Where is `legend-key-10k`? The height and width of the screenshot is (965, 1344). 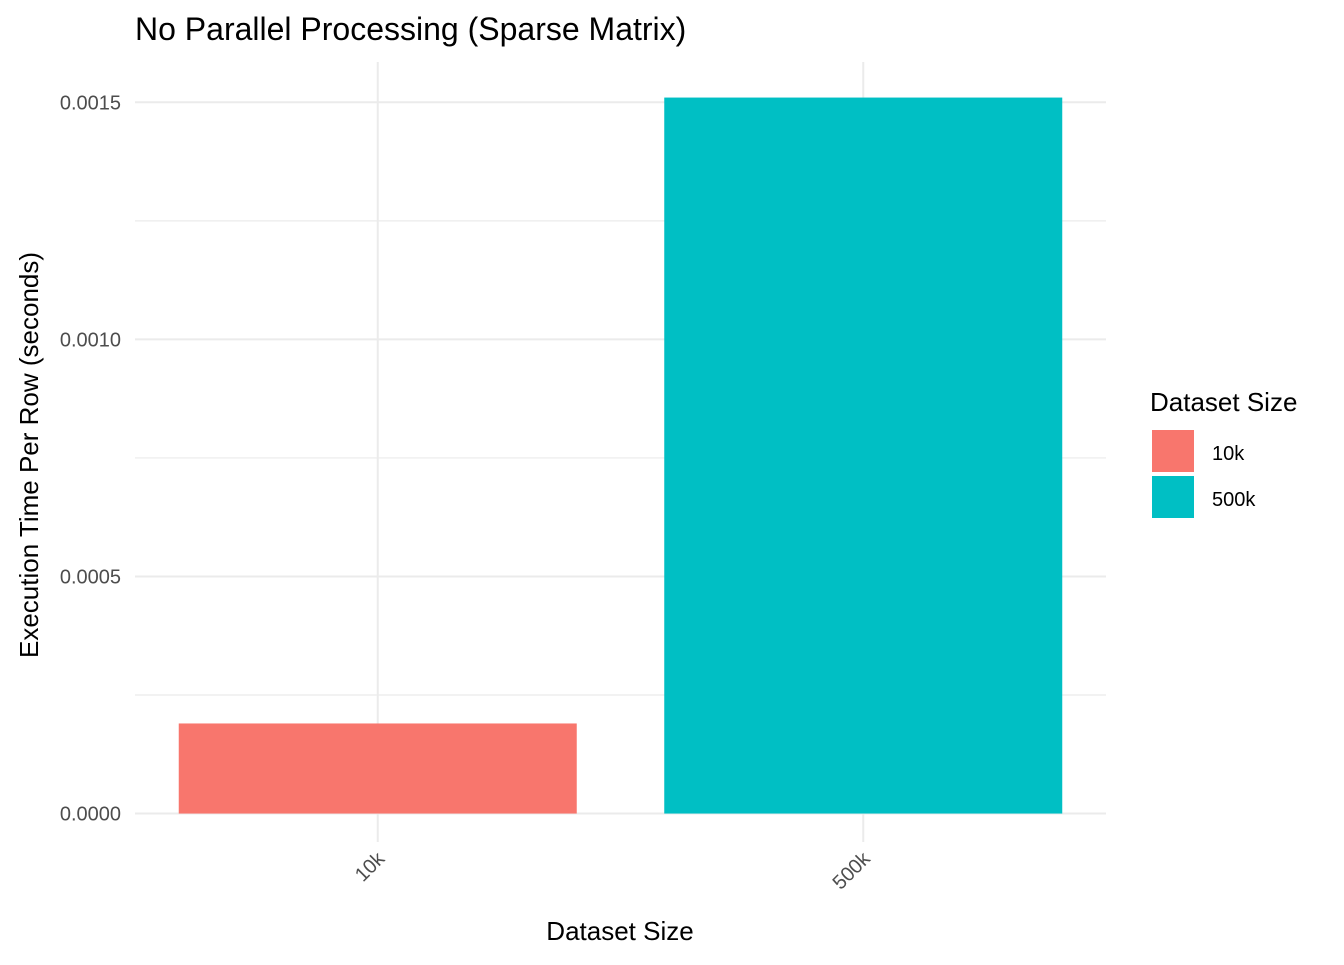 legend-key-10k is located at coordinates (1173, 451).